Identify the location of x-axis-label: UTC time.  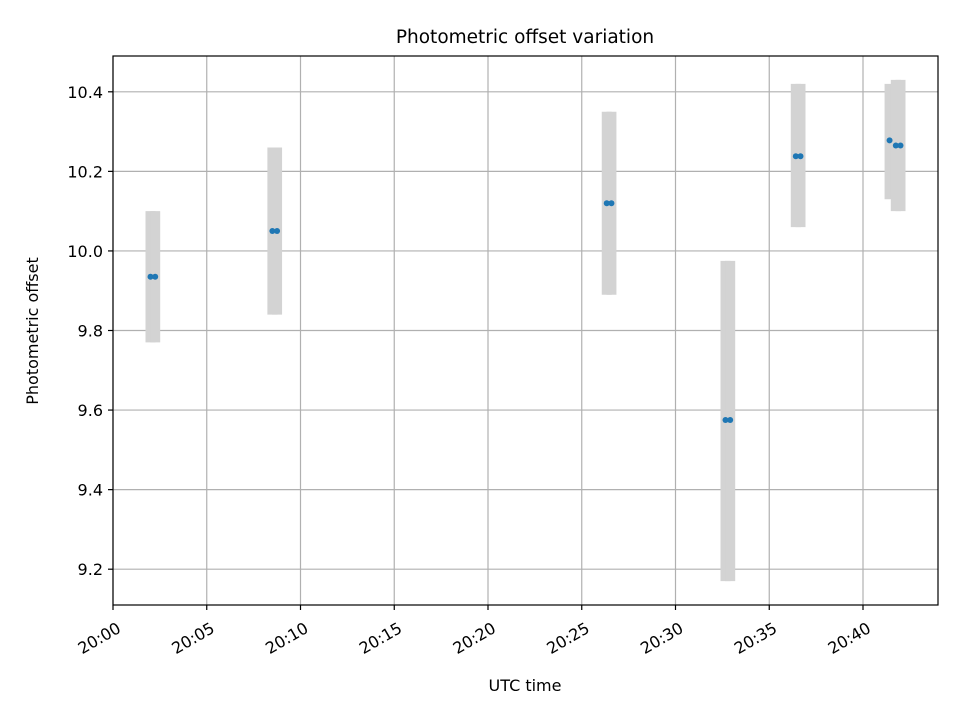
(525, 685).